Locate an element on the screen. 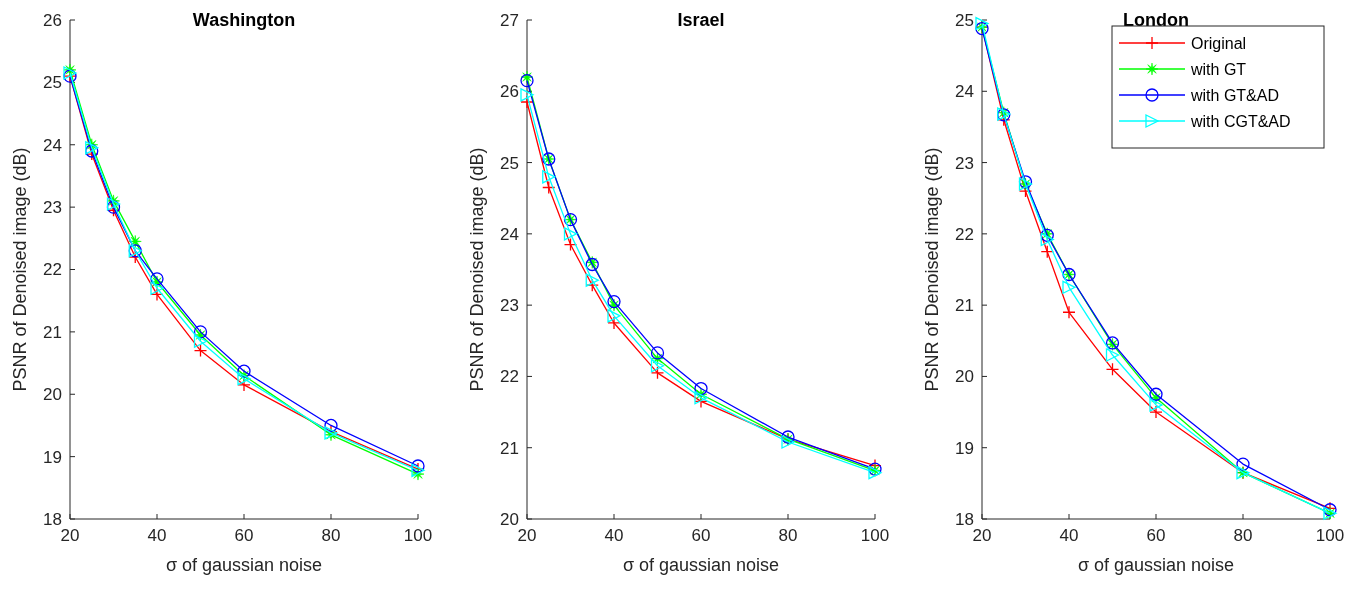 This screenshot has width=1365, height=599. chart-title: Israel is located at coordinates (701, 20).